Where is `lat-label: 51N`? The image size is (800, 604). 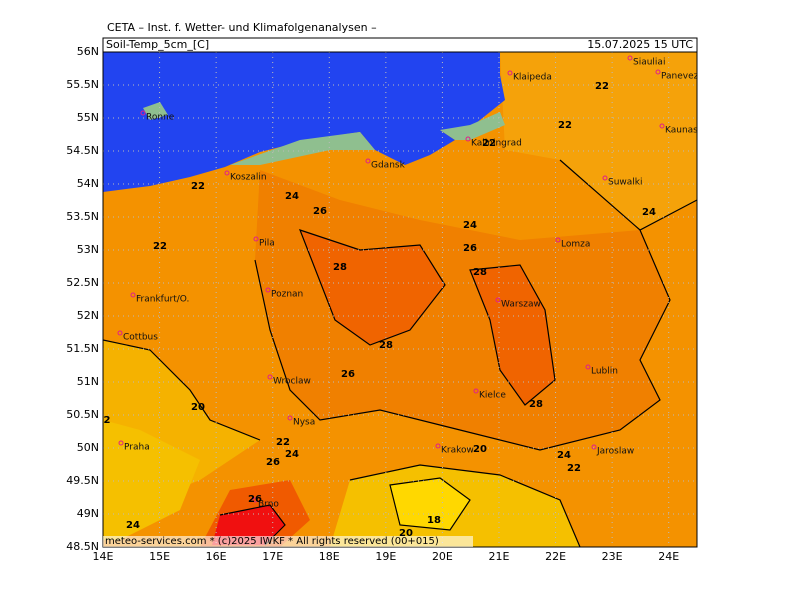 lat-label: 51N is located at coordinates (88, 381).